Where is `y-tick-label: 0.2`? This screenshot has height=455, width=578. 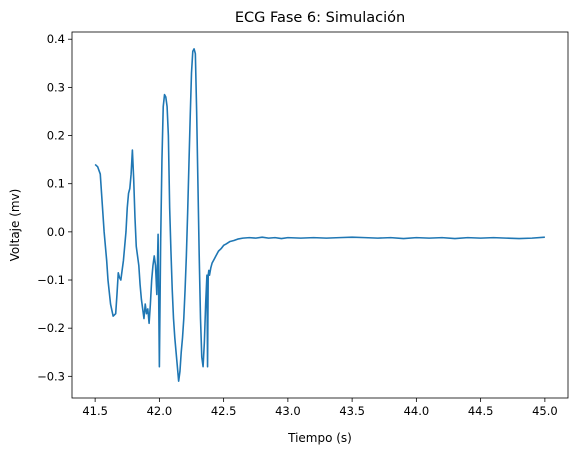 y-tick-label: 0.2 is located at coordinates (56, 136).